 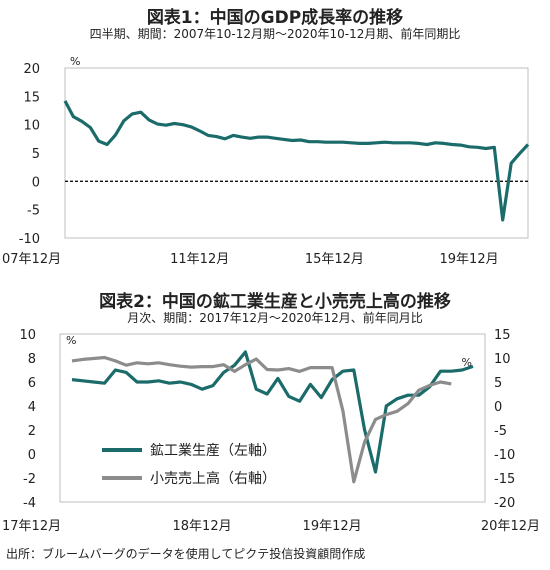 What do you see at coordinates (186, 554) in the screenshot?
I see `source-note: 出所：ブルームバーグのデータを使用してピクテ投信投資顧問作成` at bounding box center [186, 554].